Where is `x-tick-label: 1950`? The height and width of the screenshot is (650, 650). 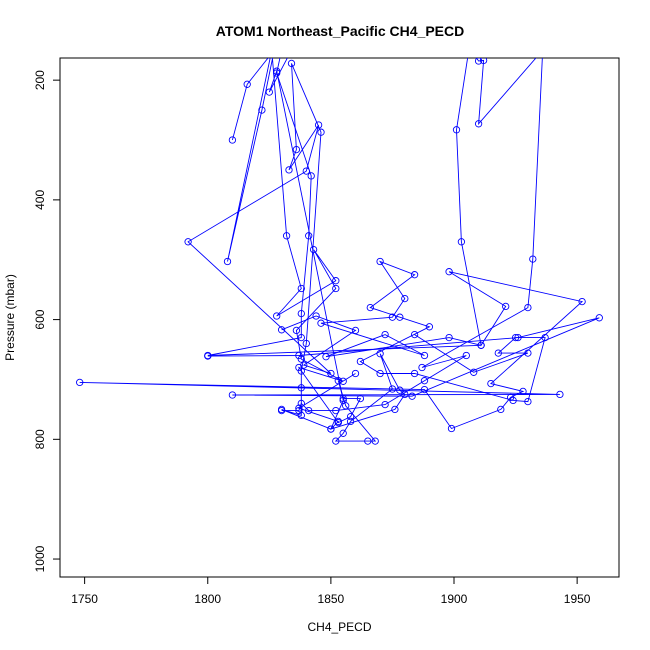 x-tick-label: 1950 is located at coordinates (577, 599).